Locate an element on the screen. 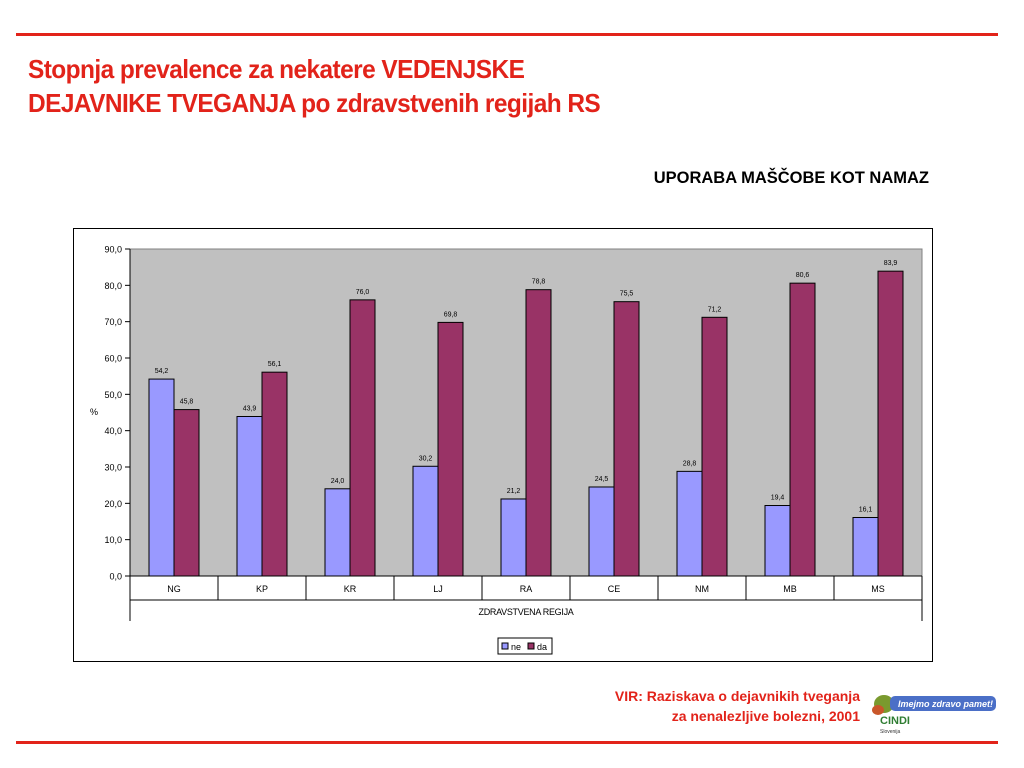  data-label: 71,2 is located at coordinates (715, 309).